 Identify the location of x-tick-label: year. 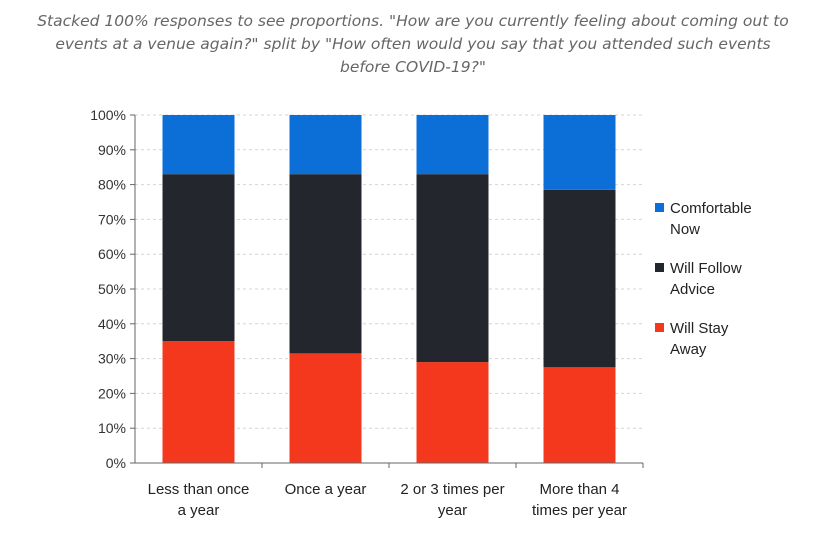
(452, 510).